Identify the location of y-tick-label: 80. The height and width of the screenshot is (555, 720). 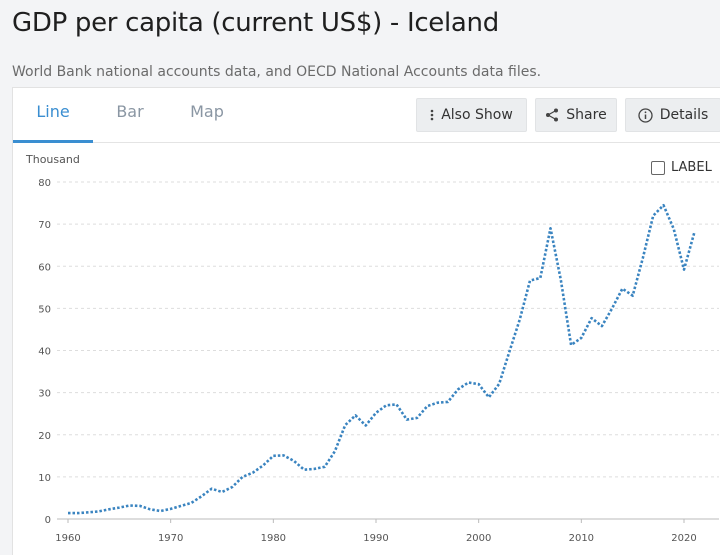
(44, 183).